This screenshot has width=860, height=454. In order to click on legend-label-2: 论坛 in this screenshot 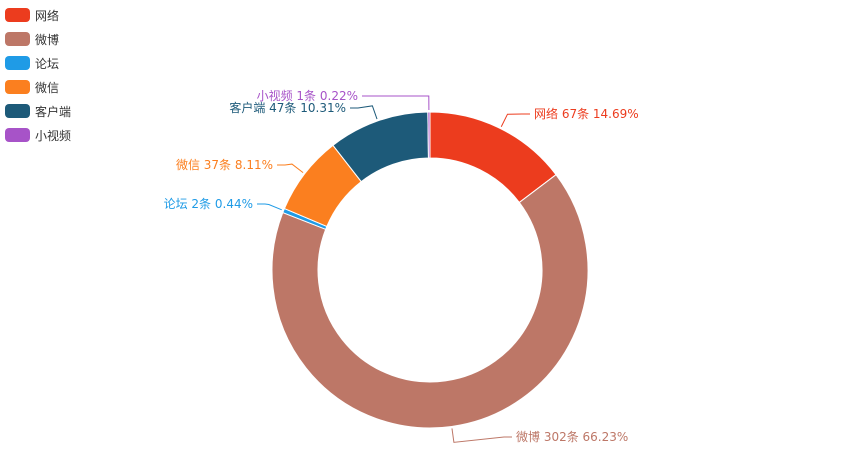, I will do `click(47, 63)`.